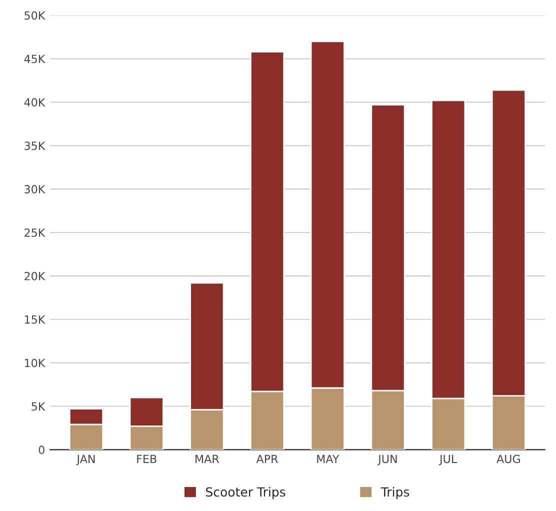 Image resolution: width=556 pixels, height=511 pixels. I want to click on y-tick-label: 25K, so click(35, 232).